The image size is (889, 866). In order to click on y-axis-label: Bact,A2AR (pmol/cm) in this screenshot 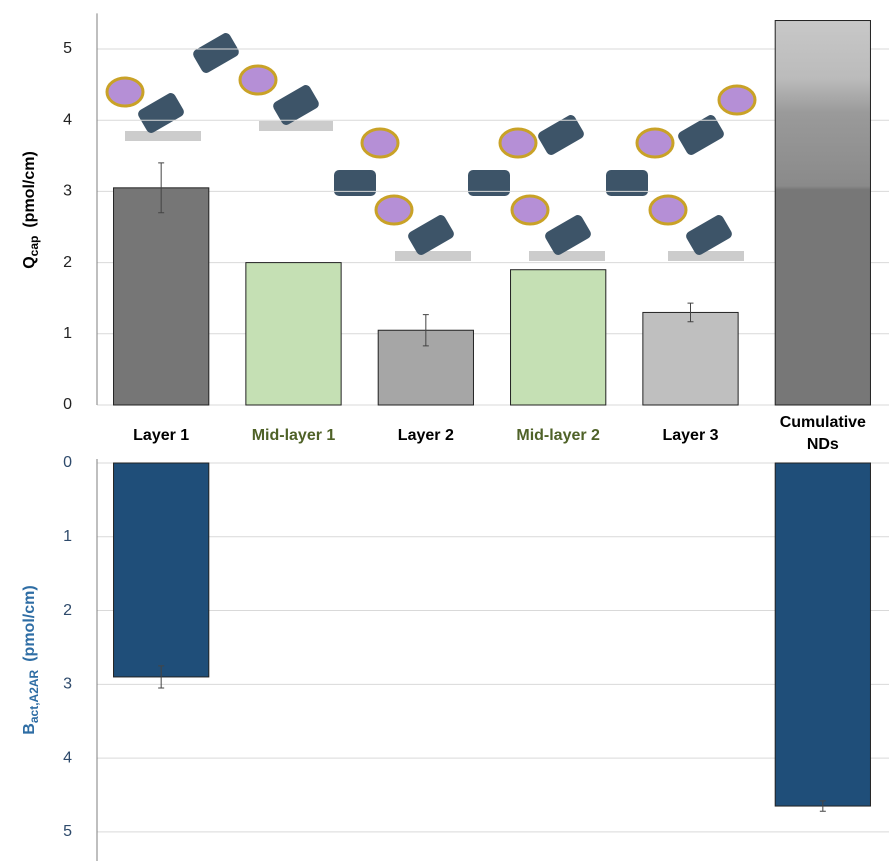, I will do `click(31, 659)`.